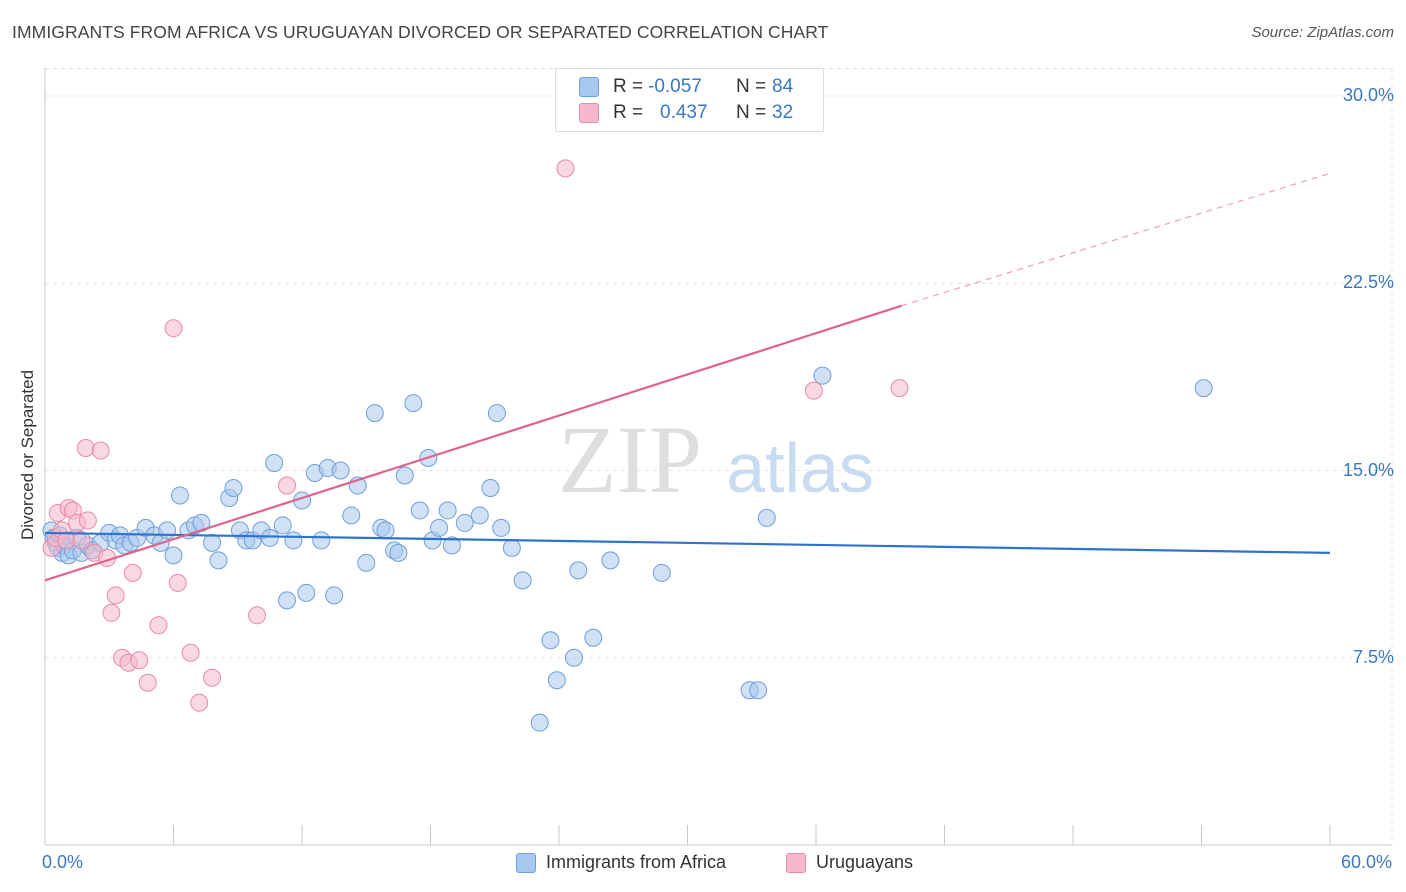  What do you see at coordinates (1322, 32) in the screenshot?
I see `source-credit: Source: ZipAtlas.com` at bounding box center [1322, 32].